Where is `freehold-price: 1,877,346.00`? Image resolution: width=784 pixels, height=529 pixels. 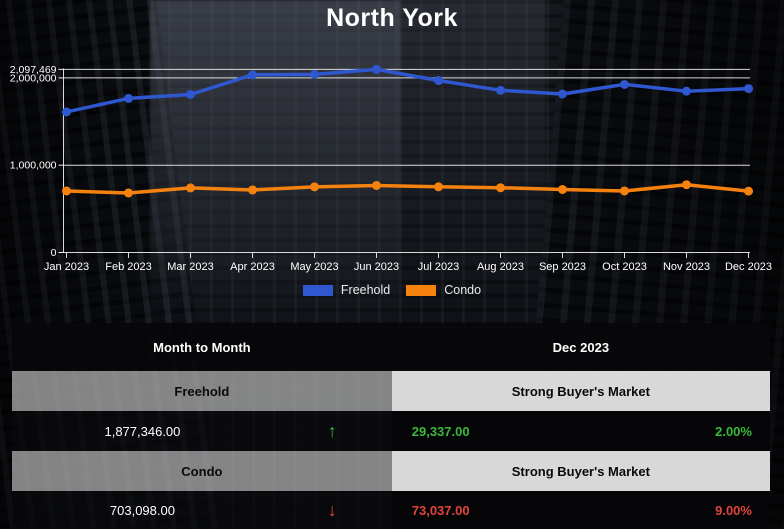
freehold-price: 1,877,346.00 is located at coordinates (142, 431).